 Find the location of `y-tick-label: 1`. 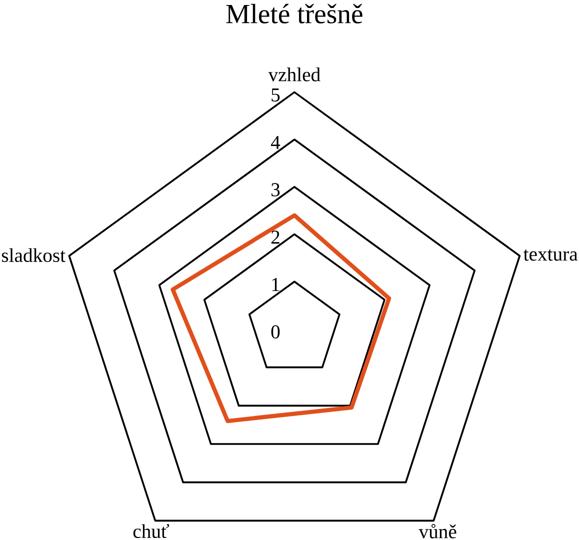

y-tick-label: 1 is located at coordinates (276, 285).